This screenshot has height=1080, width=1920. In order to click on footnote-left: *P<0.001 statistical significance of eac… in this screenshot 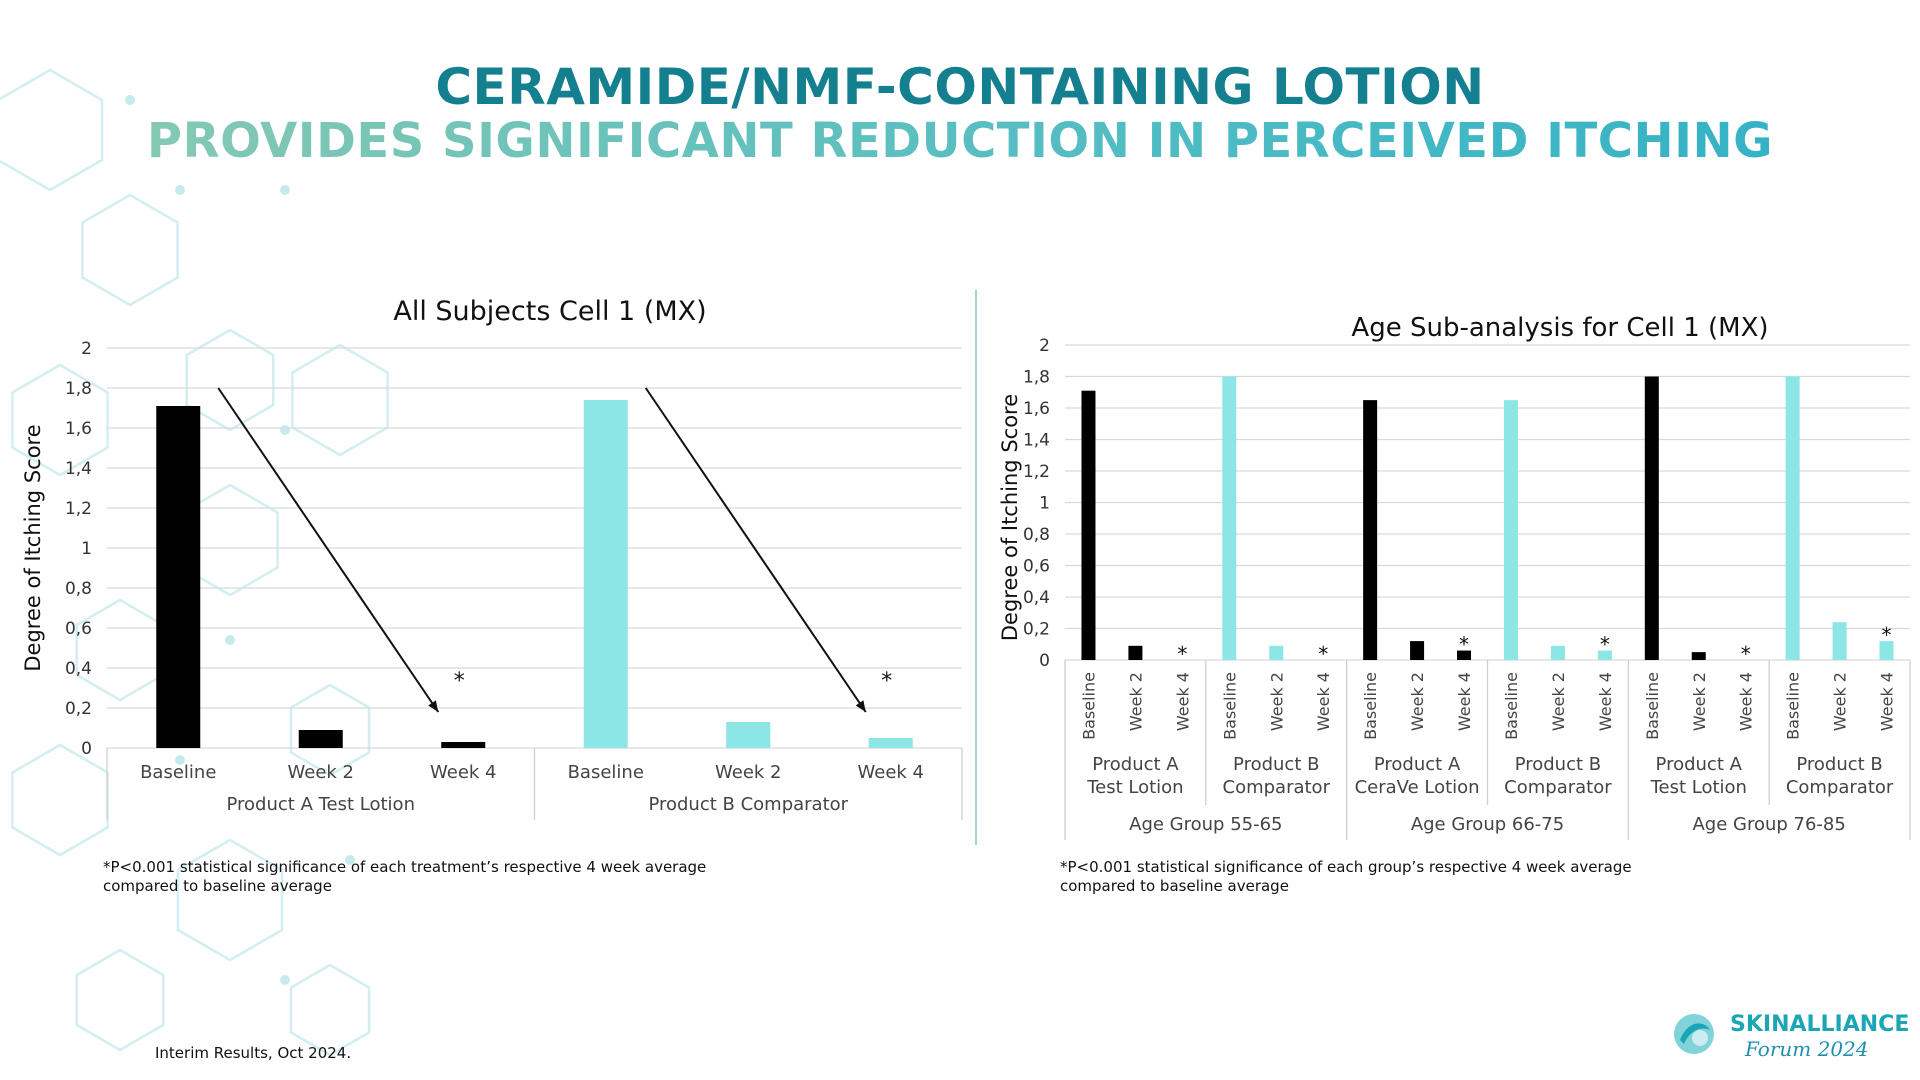, I will do `click(405, 876)`.